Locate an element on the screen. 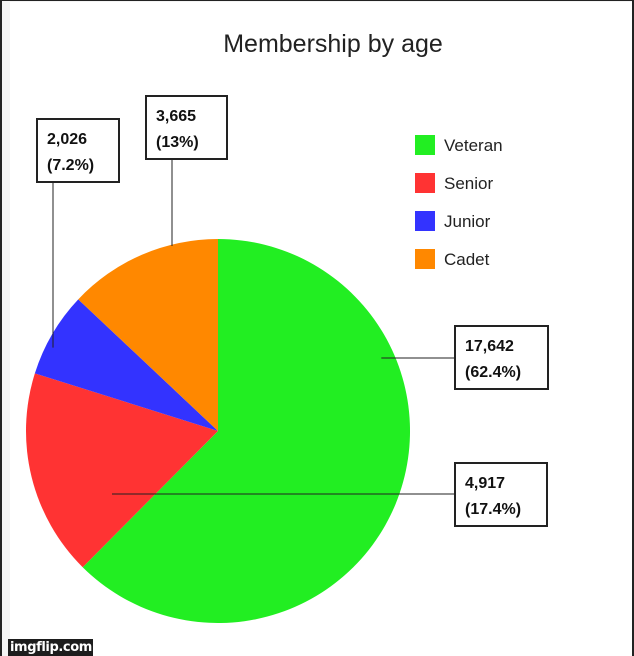 This screenshot has width=634, height=656. data-label-value-veteran: 17,642 is located at coordinates (489, 346).